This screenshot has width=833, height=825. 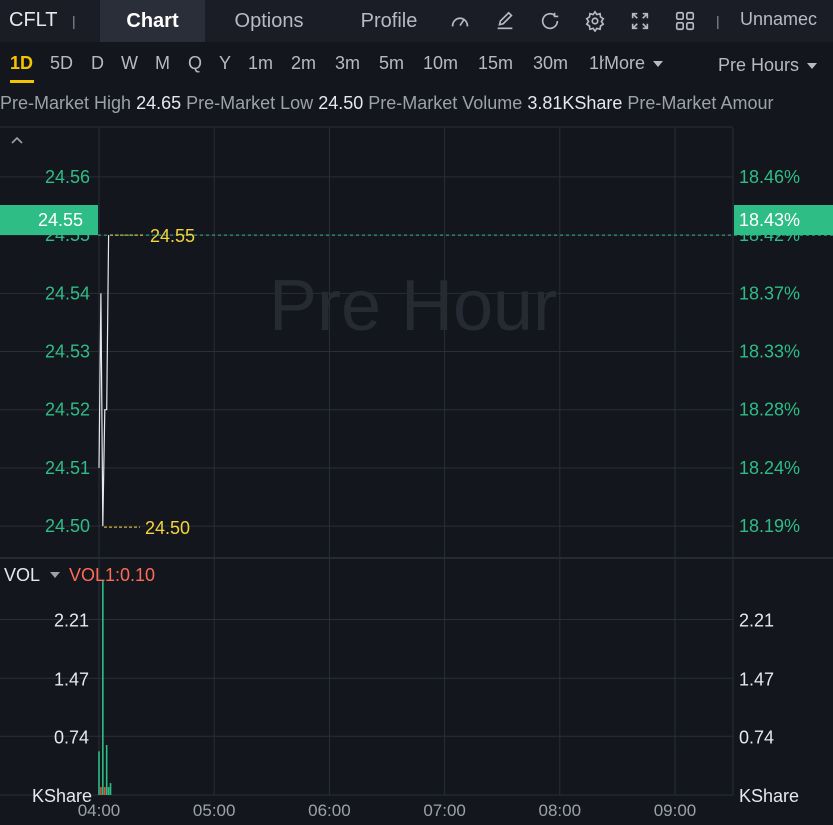 What do you see at coordinates (152, 21) in the screenshot?
I see `tab-chart: Chart` at bounding box center [152, 21].